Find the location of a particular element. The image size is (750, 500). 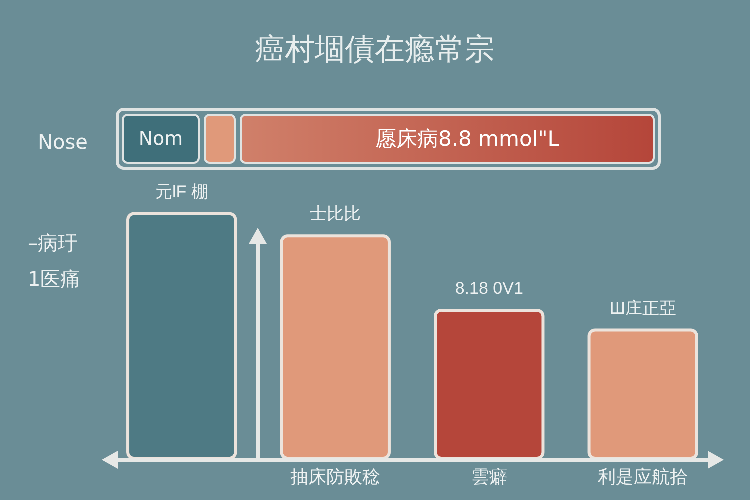

range-strip: Nom 愿床病8.8 mmol"L is located at coordinates (388, 139).